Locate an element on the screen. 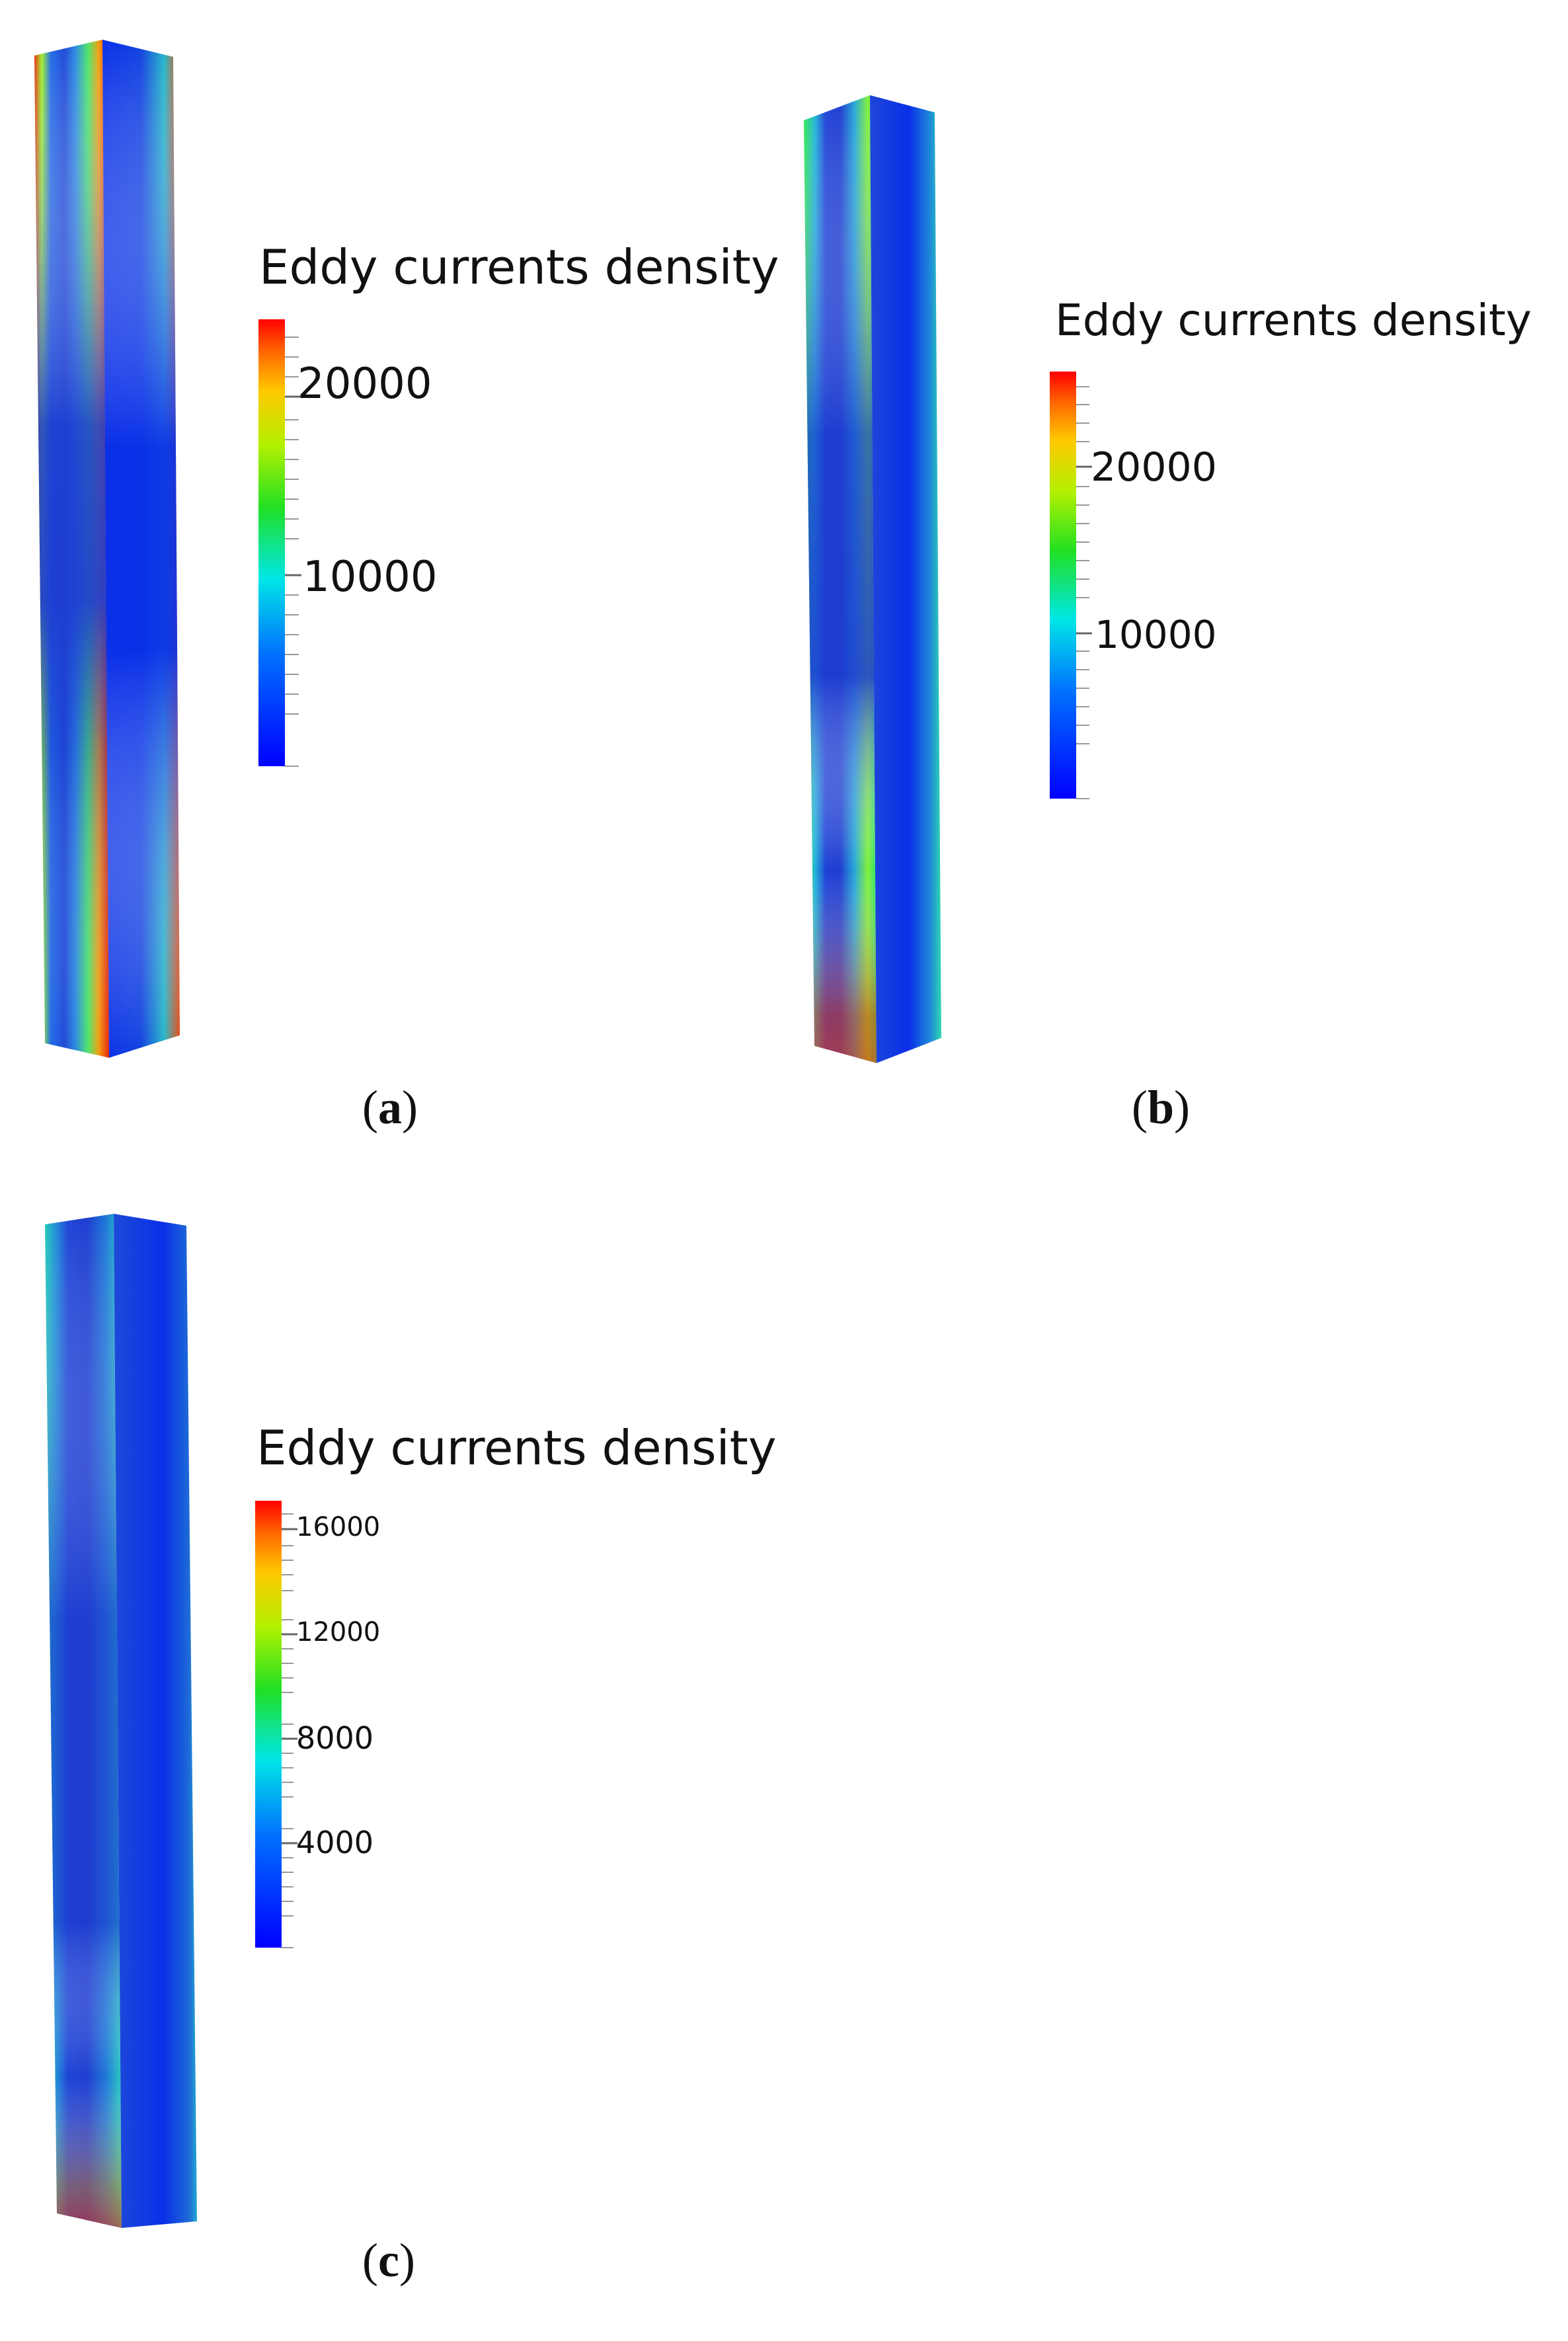  colorbar-b is located at coordinates (1063, 585).